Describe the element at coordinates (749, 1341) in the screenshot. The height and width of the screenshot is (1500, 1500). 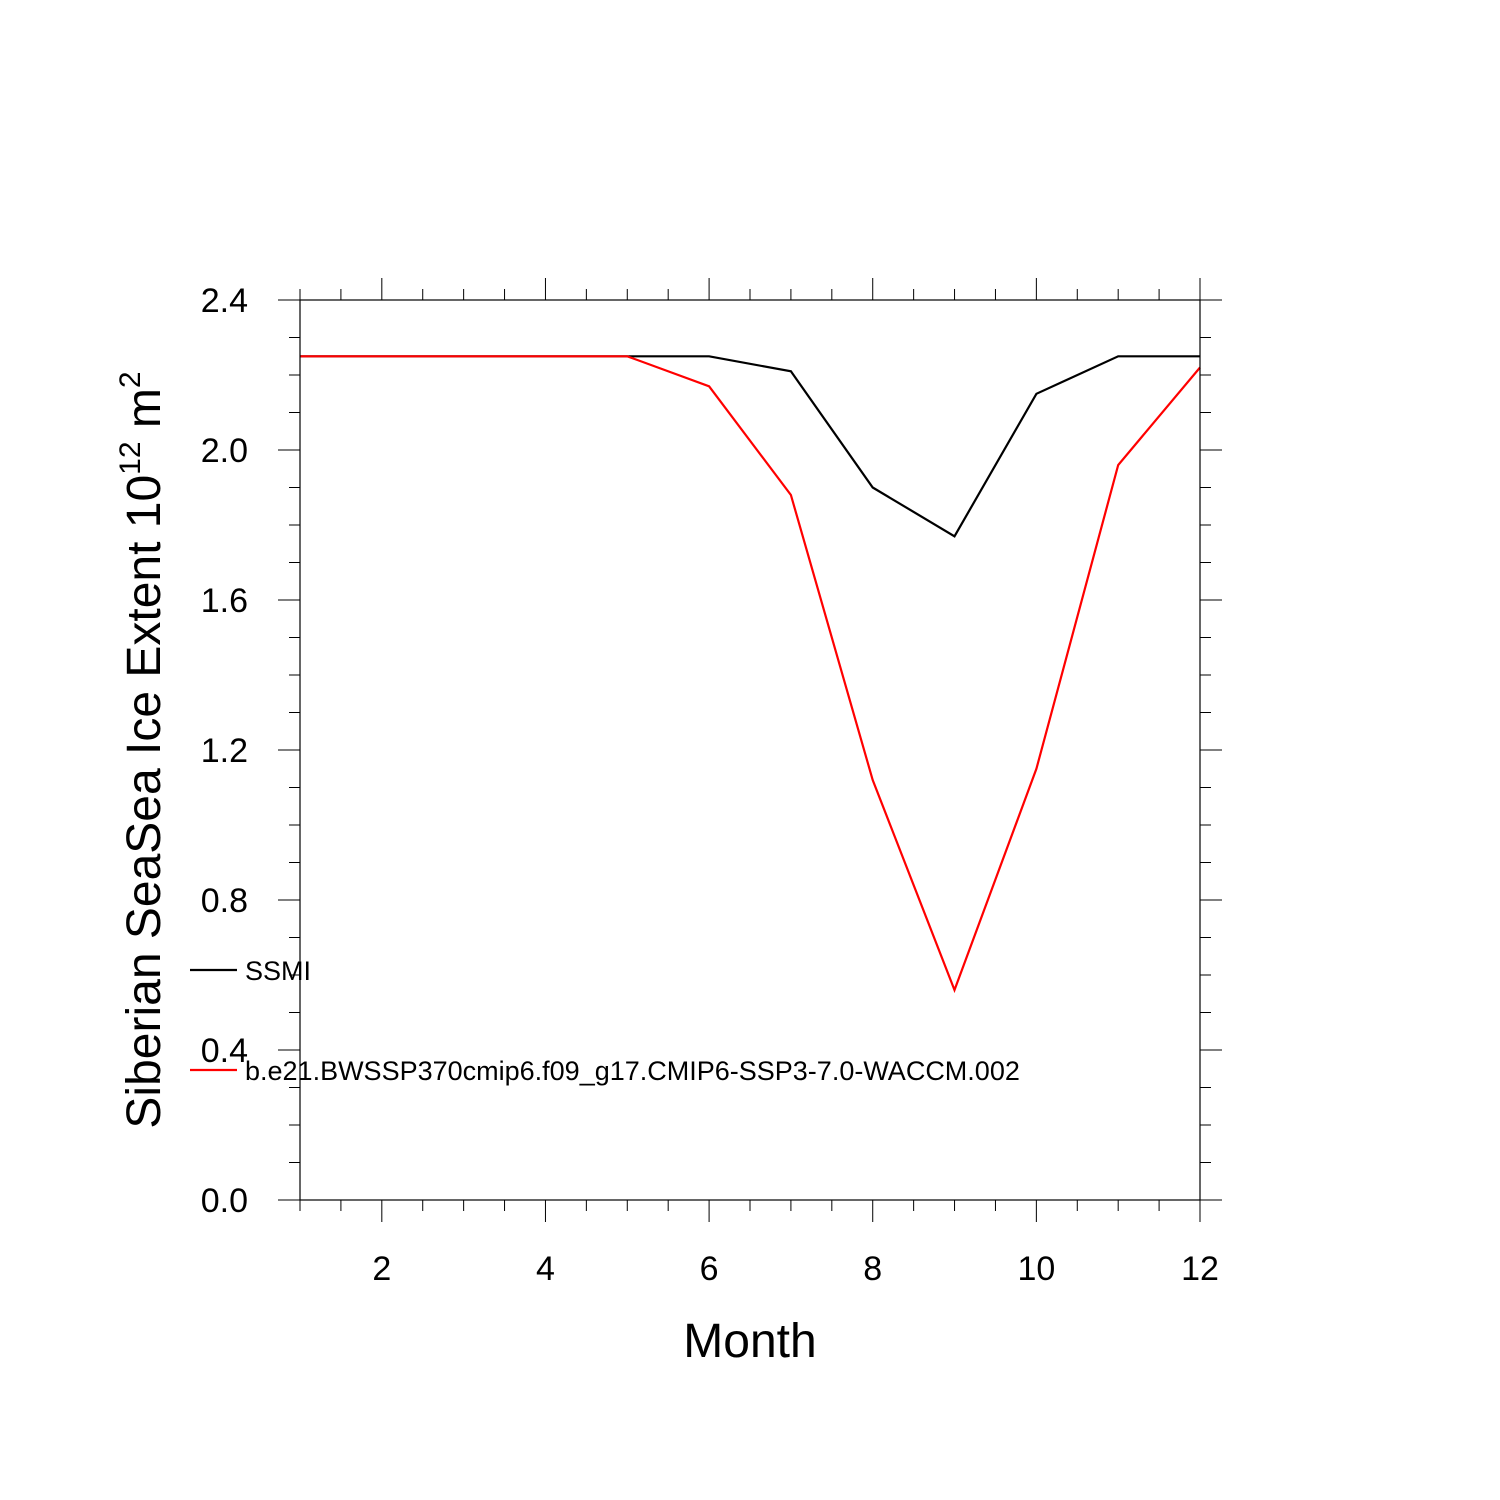
I see `x-axis-title: Month` at that location.